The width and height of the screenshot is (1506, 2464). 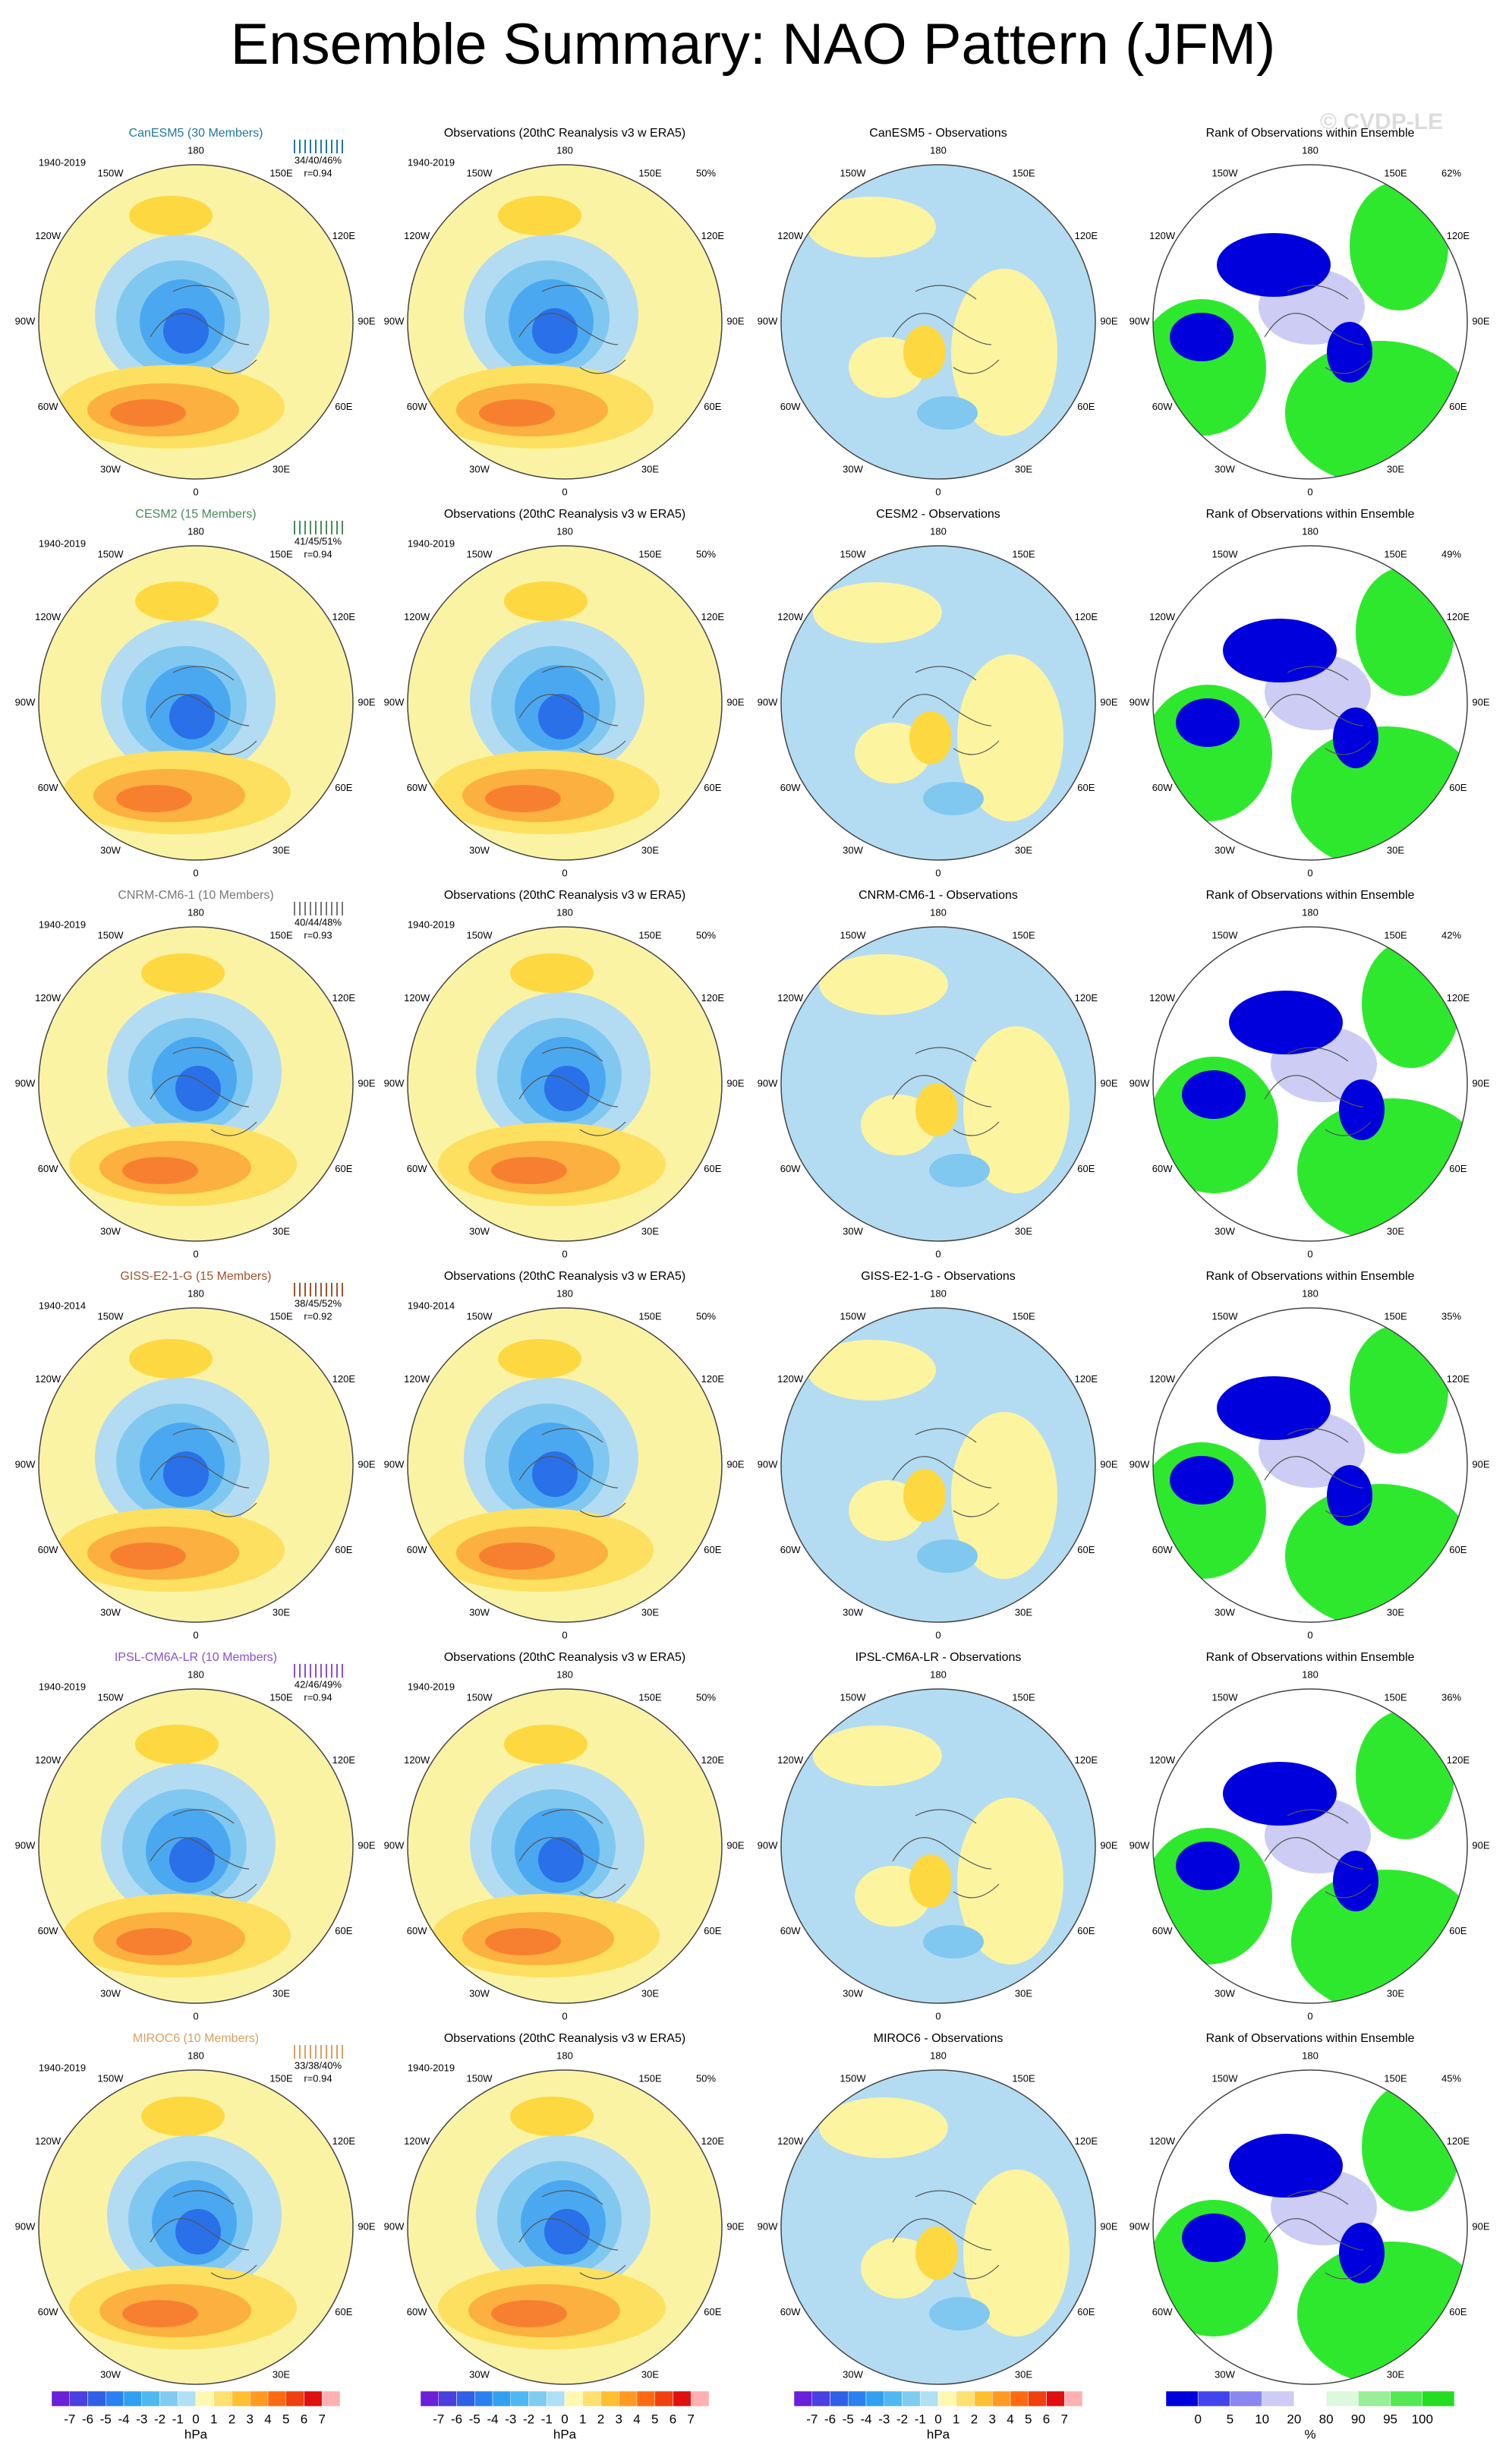 I want to click on panel-title: Rank of Observations within Ensemble, so click(x=1310, y=514).